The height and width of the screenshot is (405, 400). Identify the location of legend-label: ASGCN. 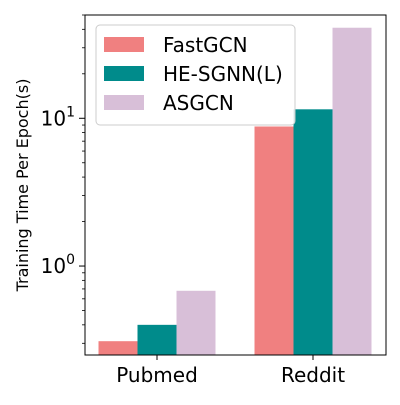
(198, 103).